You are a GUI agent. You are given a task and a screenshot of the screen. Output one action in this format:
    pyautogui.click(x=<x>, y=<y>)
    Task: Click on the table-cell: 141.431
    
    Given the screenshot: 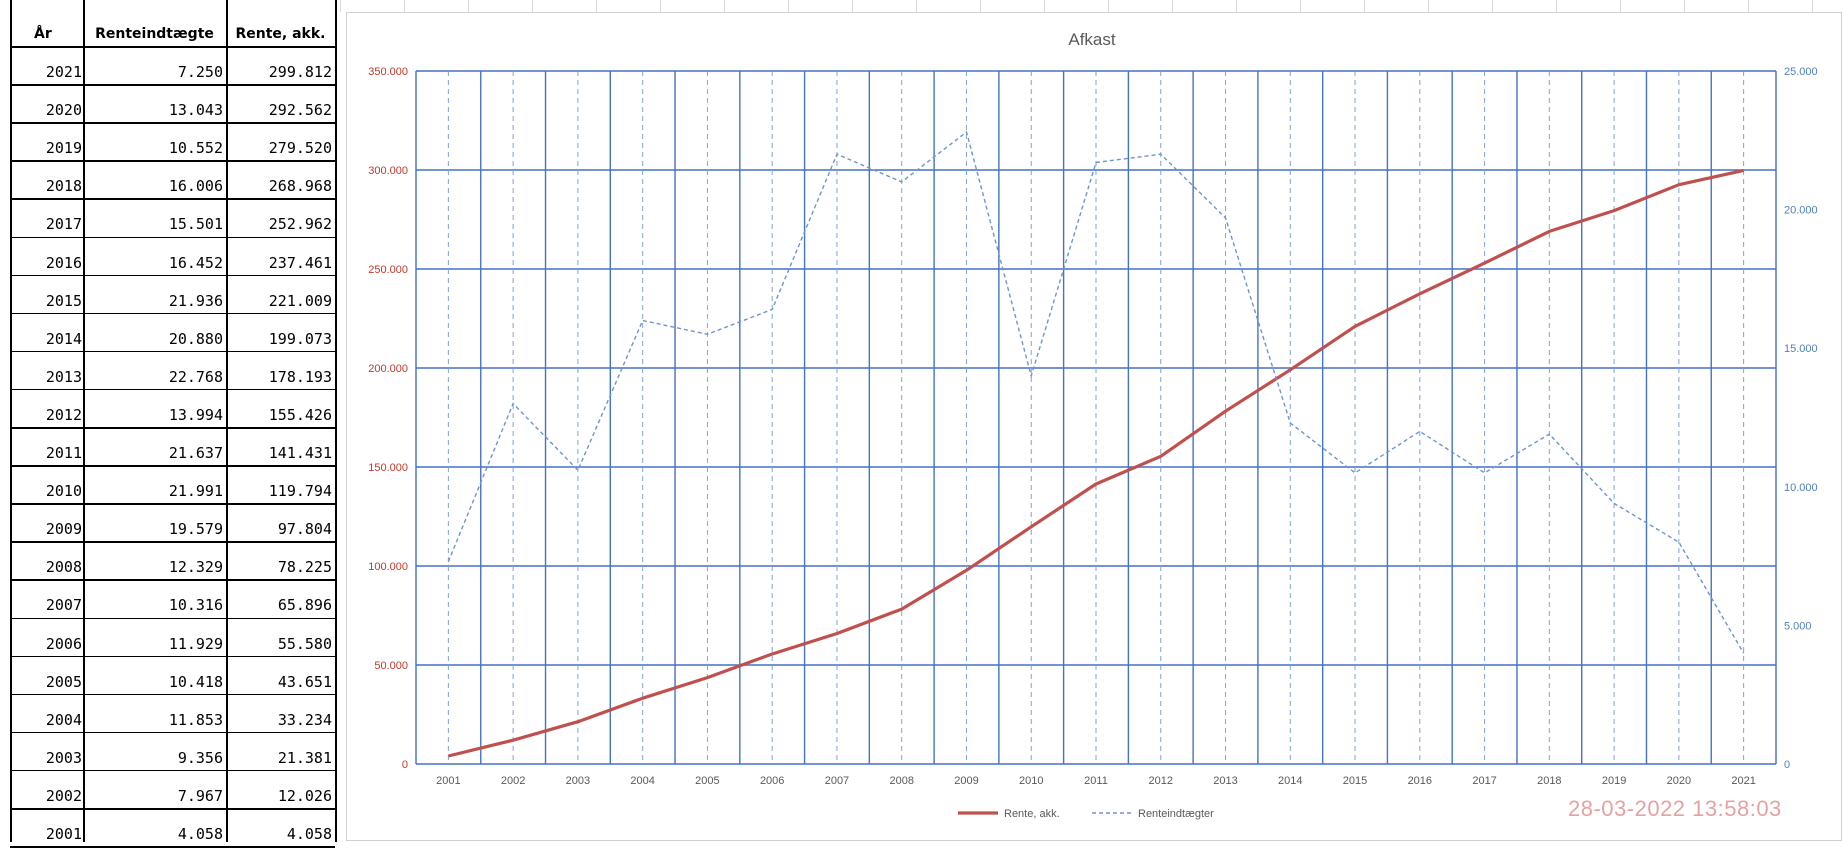 What is the action you would take?
    pyautogui.click(x=300, y=453)
    